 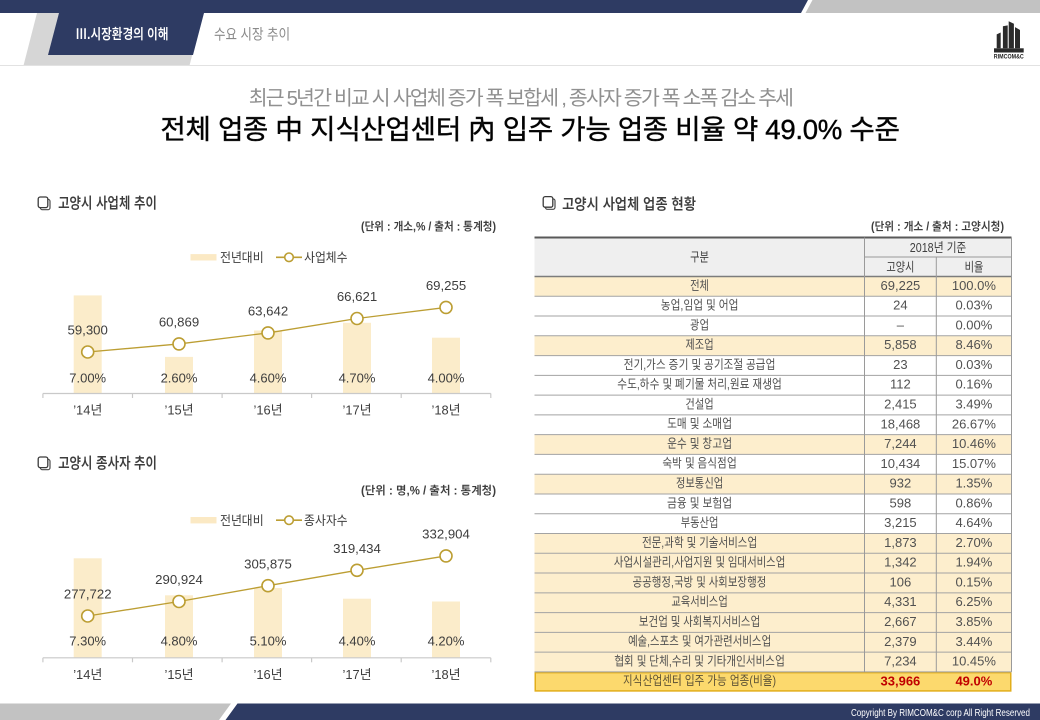 What do you see at coordinates (699, 403) in the screenshot?
I see `svg-text: 건설업` at bounding box center [699, 403].